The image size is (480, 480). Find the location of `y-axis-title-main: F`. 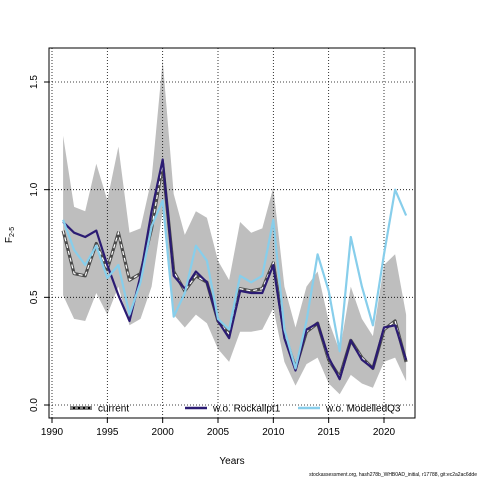

y-axis-title-main: F is located at coordinates (9, 240).